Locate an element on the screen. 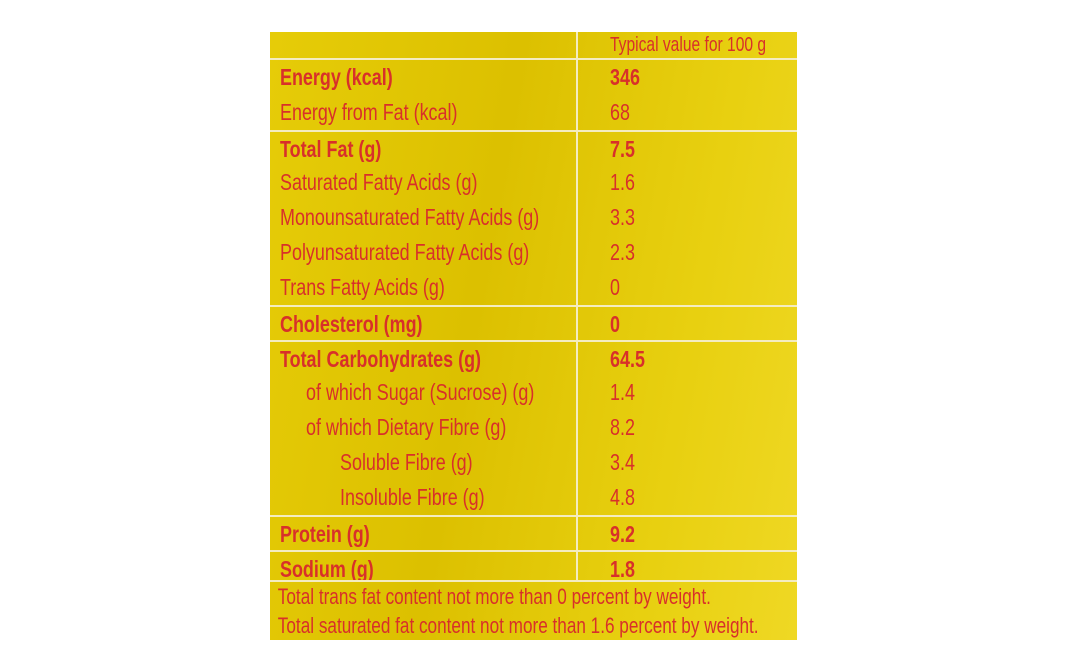  nutrient-name: Energy (kcal) is located at coordinates (336, 77).